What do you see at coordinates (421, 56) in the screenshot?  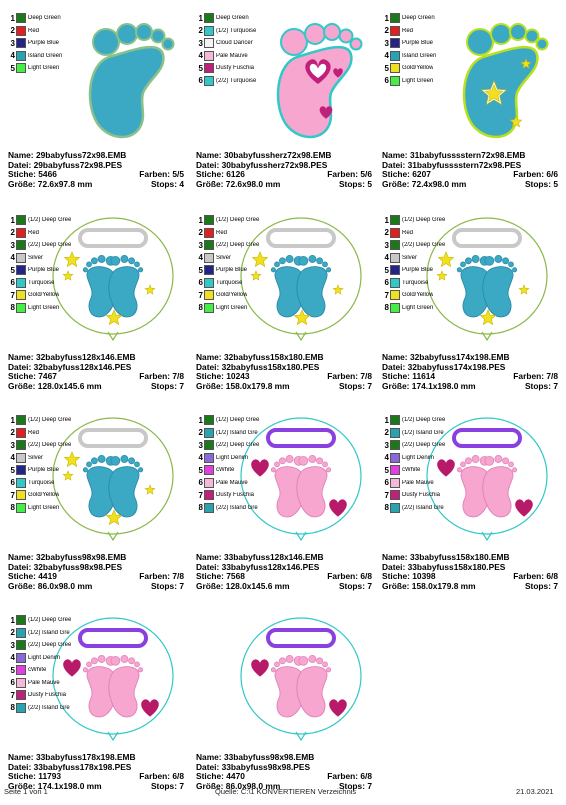 I see `color-legend-row: 4 Island Green` at bounding box center [421, 56].